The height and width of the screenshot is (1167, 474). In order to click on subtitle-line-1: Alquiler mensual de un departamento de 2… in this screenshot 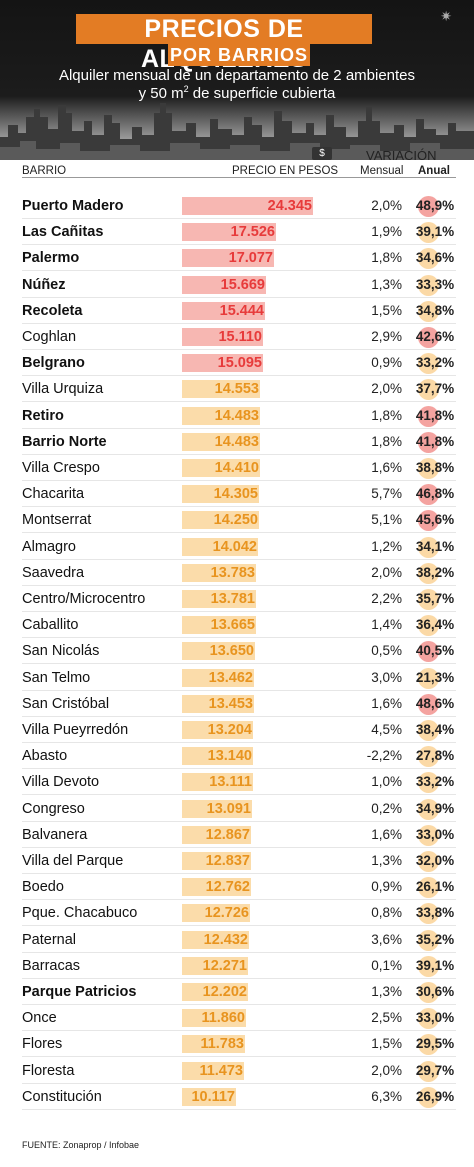, I will do `click(237, 75)`.